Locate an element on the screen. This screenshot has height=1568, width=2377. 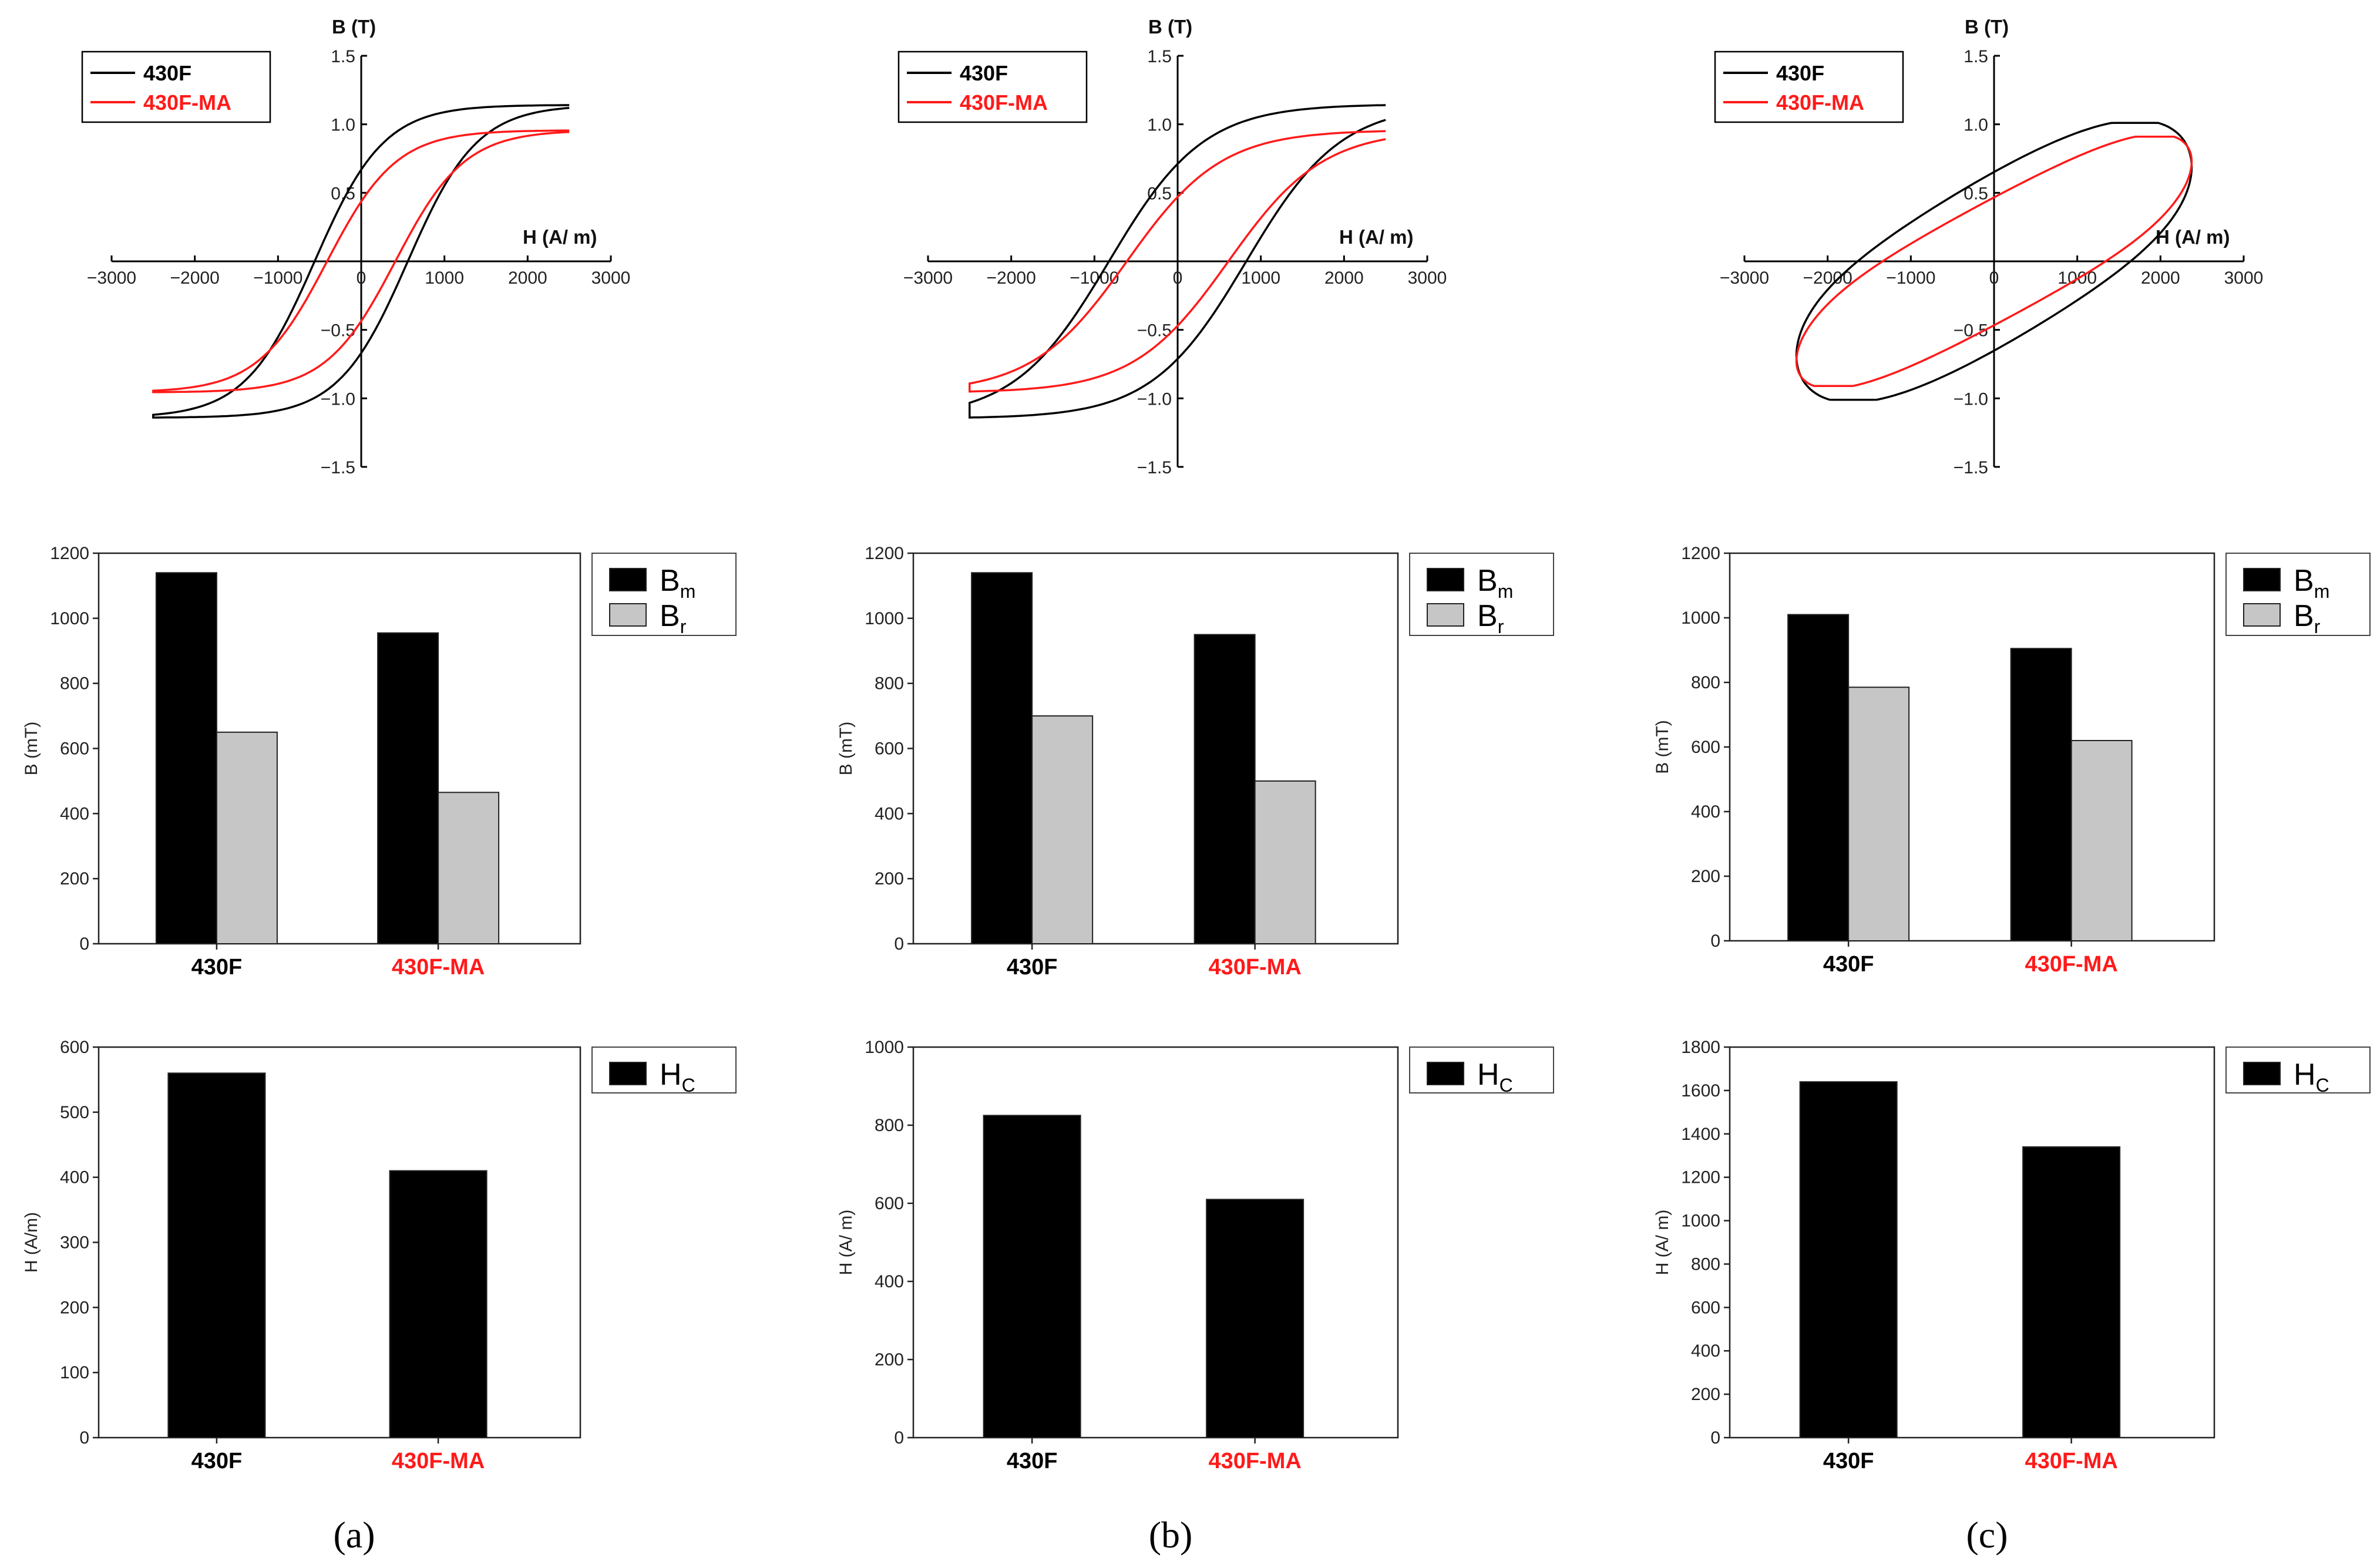
y-axis-label: H (A/ m) is located at coordinates (1662, 1243).